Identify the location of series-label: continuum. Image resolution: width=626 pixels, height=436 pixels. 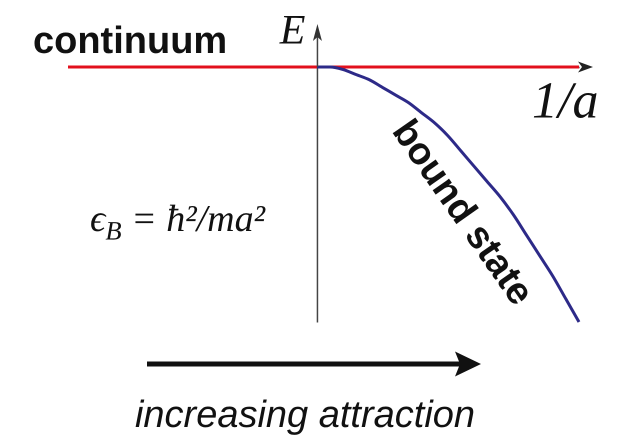
(130, 41).